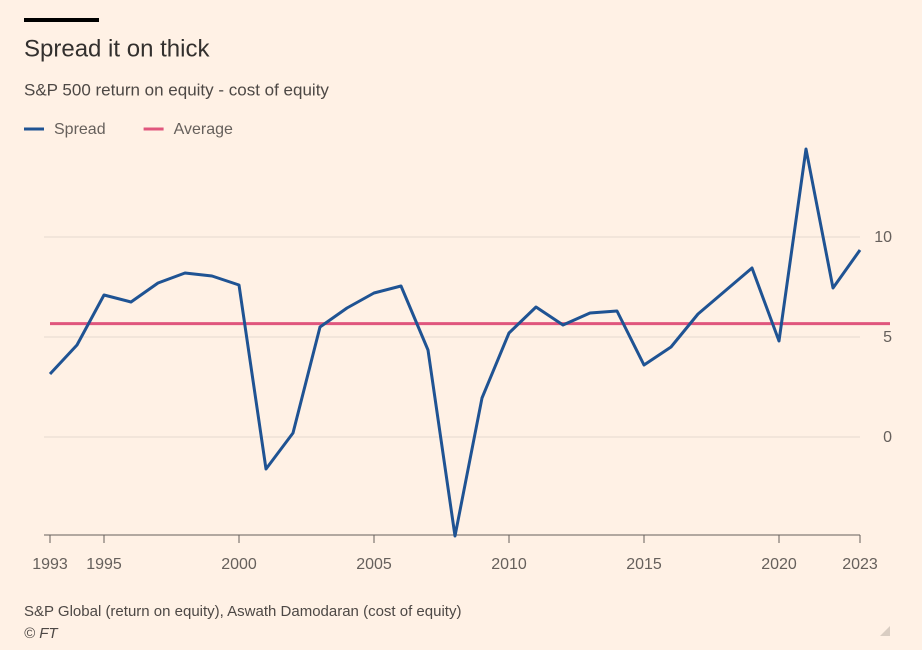  Describe the element at coordinates (239, 564) in the screenshot. I see `x-tick-label: 2000` at that location.